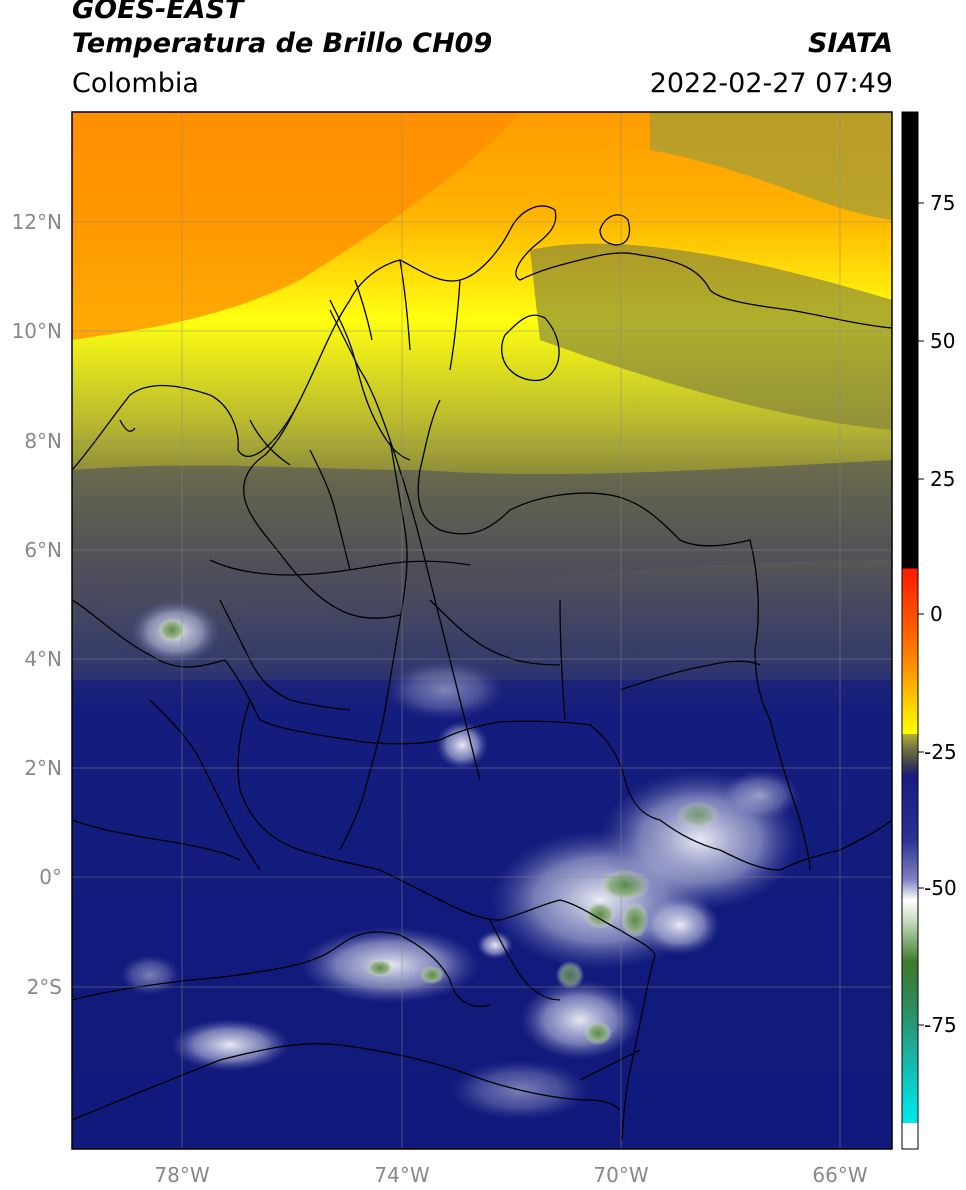  Describe the element at coordinates (158, 12) in the screenshot. I see `satellite-title: GOES-EAST` at that location.